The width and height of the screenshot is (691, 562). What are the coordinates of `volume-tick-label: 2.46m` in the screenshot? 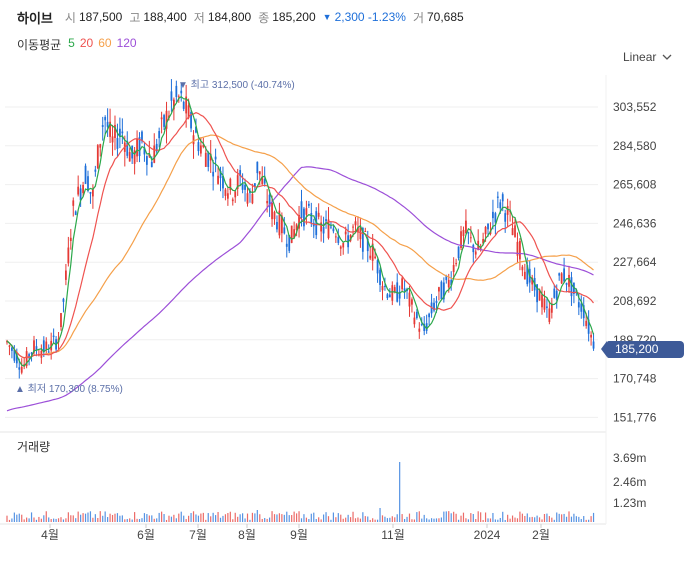 It's located at (629, 482).